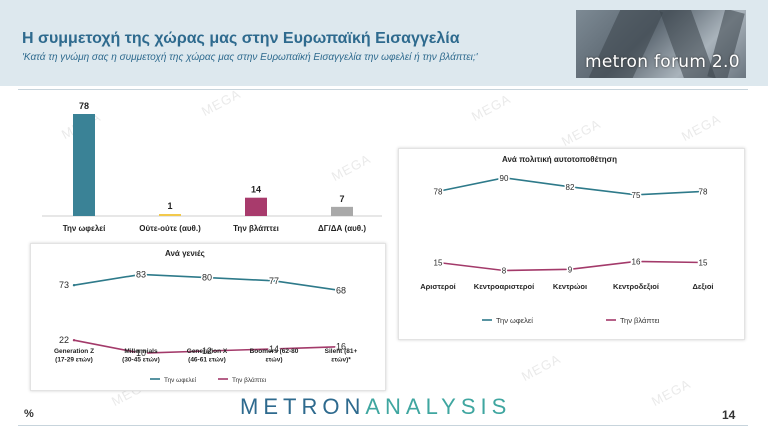 The width and height of the screenshot is (768, 436). Describe the element at coordinates (84, 228) in the screenshot. I see `bar-category-label: Την ωφελεί` at that location.